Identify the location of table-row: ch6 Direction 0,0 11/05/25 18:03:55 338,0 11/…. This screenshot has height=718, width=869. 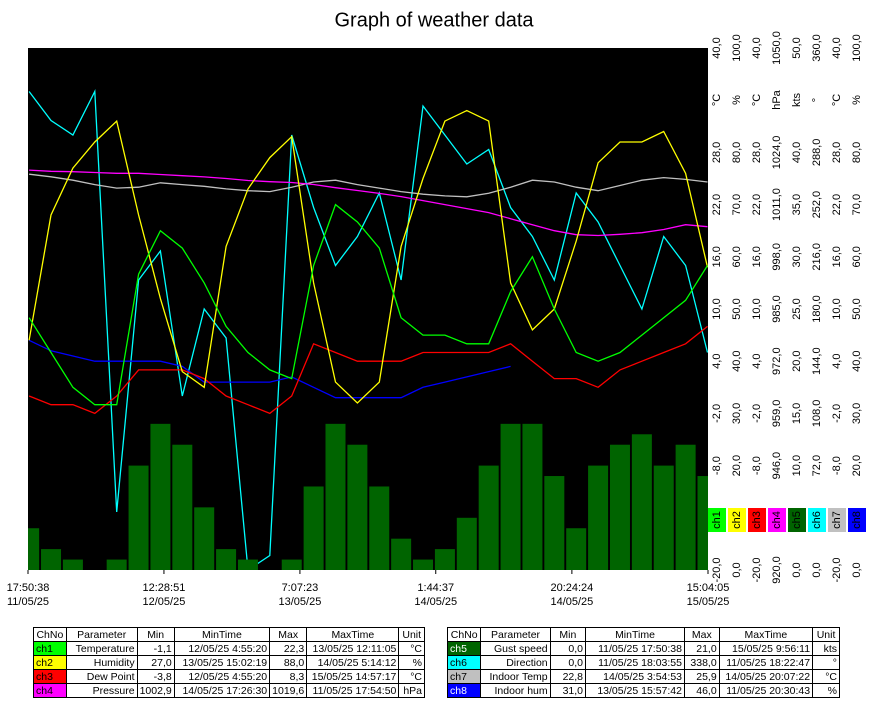
(643, 662).